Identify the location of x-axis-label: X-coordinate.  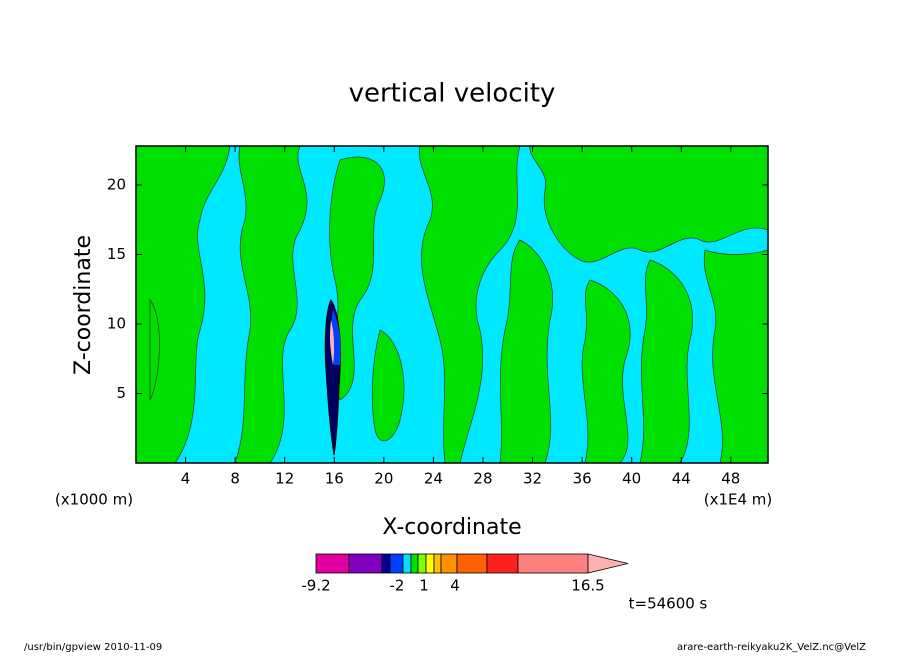
(451, 527).